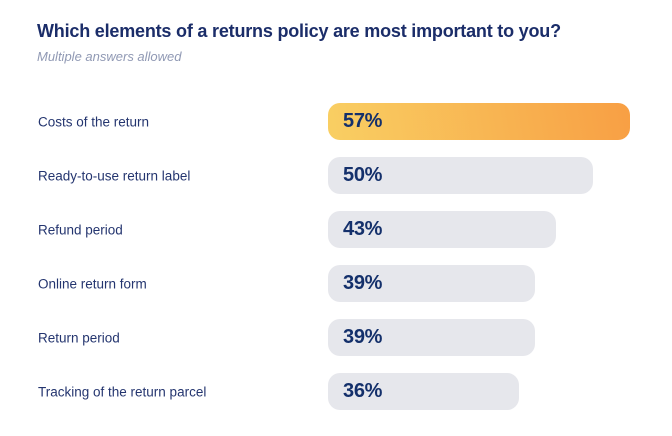 This screenshot has height=436, width=672. What do you see at coordinates (442, 229) in the screenshot?
I see `bar: 43%` at bounding box center [442, 229].